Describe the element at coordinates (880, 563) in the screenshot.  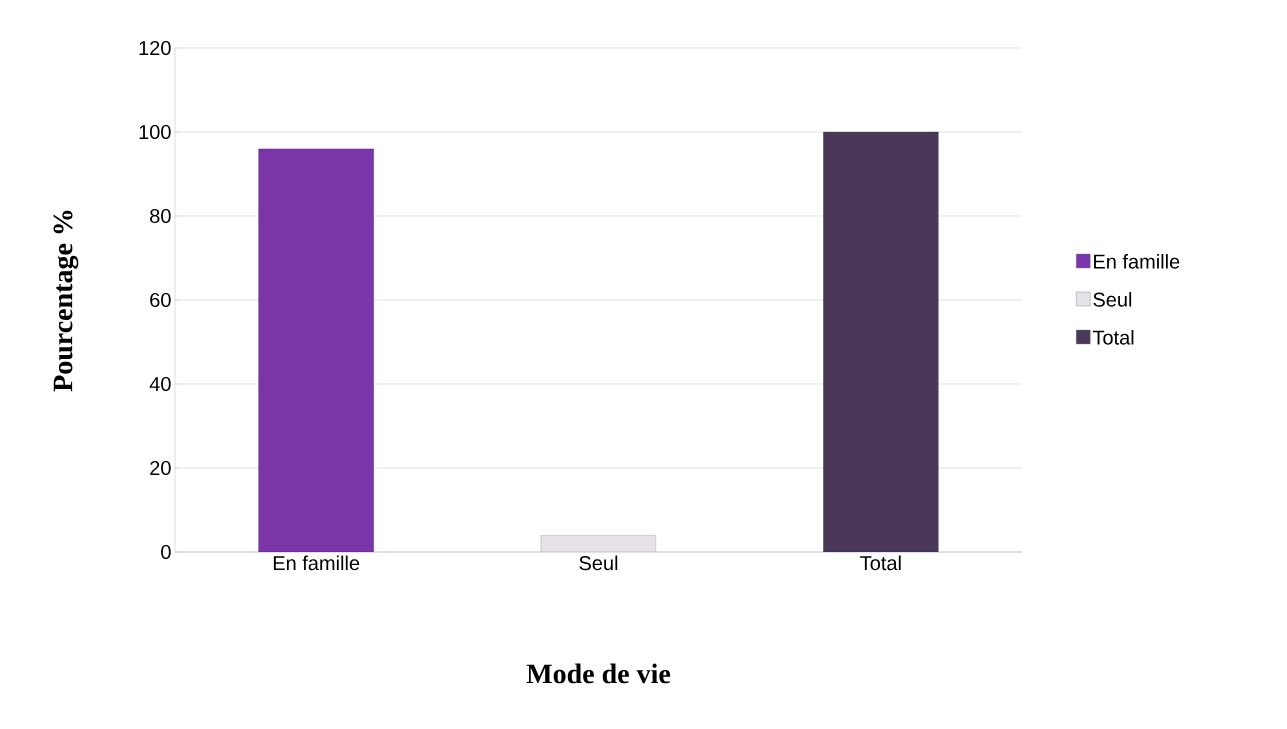
I see `x-tick-label: Total` at that location.